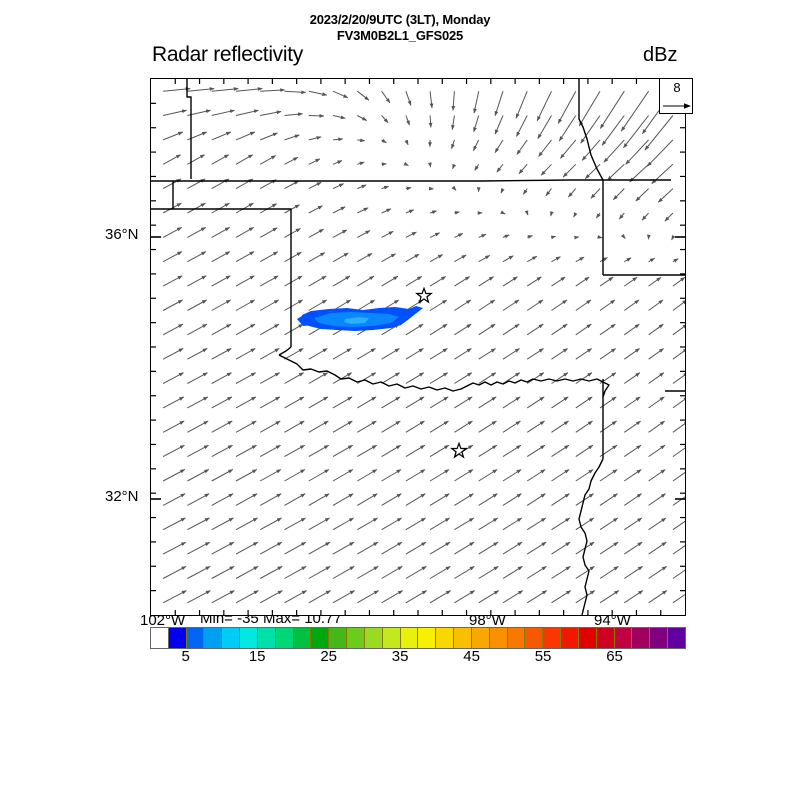 This screenshot has height=800, width=800. Describe the element at coordinates (122, 496) in the screenshot. I see `lat-tick-32n: 32°N` at that location.